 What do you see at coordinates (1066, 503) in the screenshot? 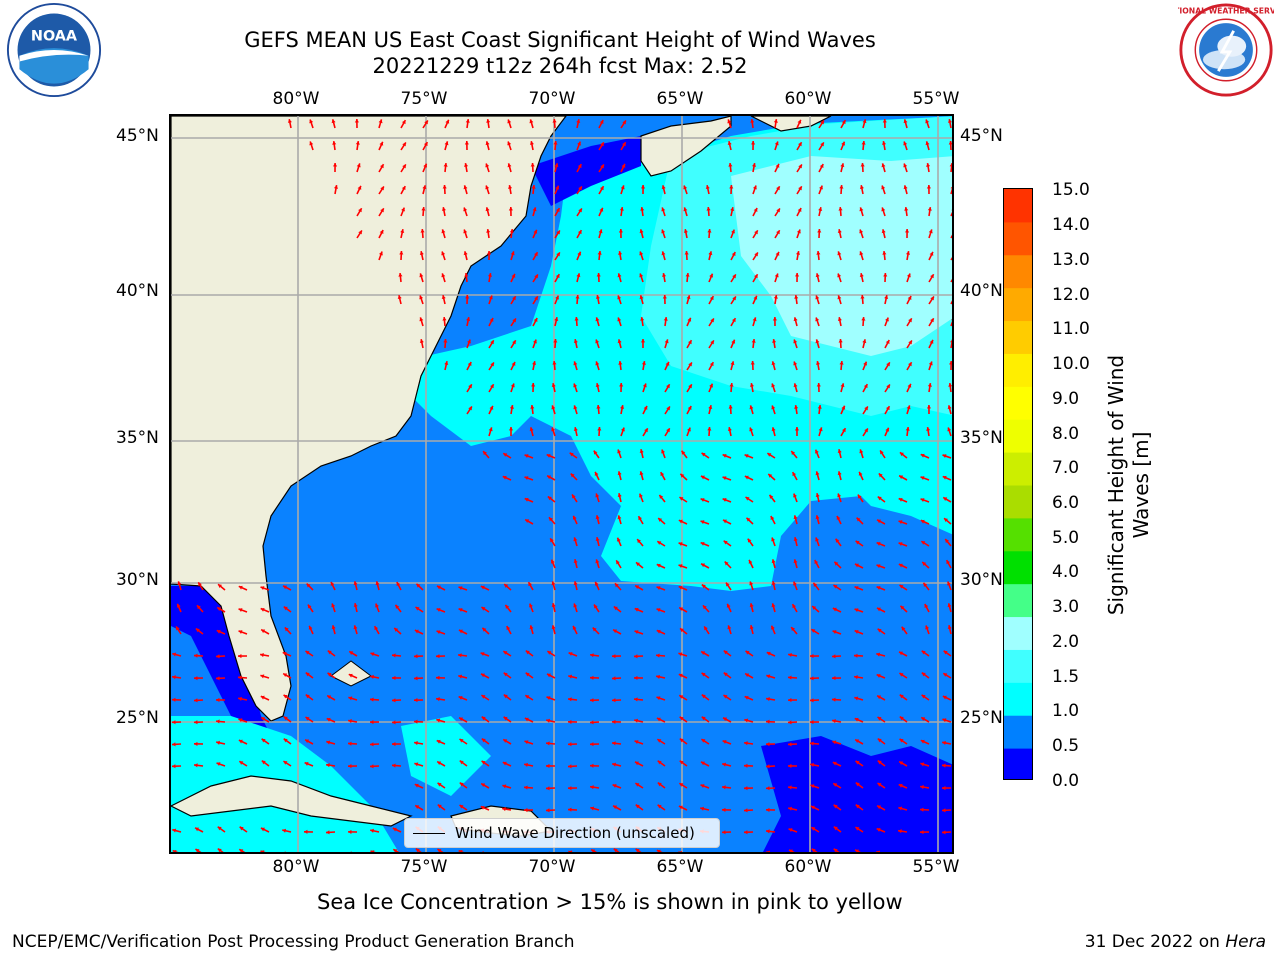
I see `colorbar-tick: 6.0` at bounding box center [1066, 503].